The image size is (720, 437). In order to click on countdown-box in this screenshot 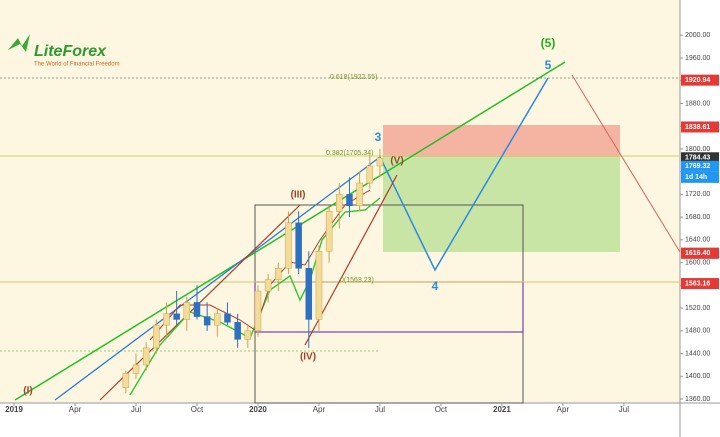, I will do `click(700, 177)`.